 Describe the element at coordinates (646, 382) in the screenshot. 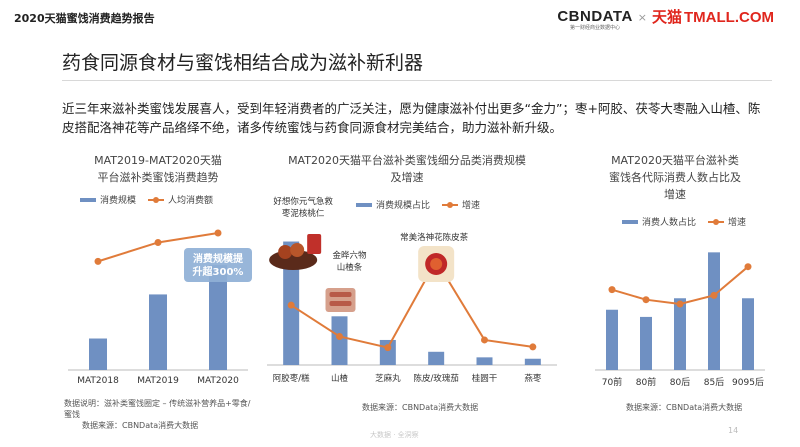

I see `x-tick-label: 80前` at that location.